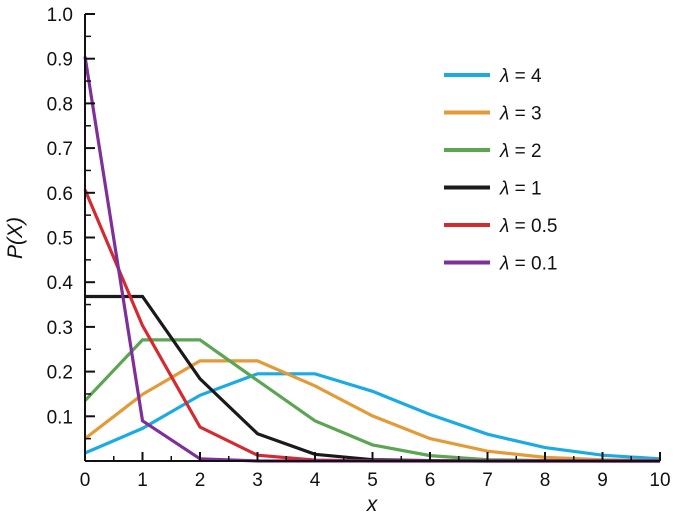  Describe the element at coordinates (659, 480) in the screenshot. I see `x-tick-label: 10` at that location.